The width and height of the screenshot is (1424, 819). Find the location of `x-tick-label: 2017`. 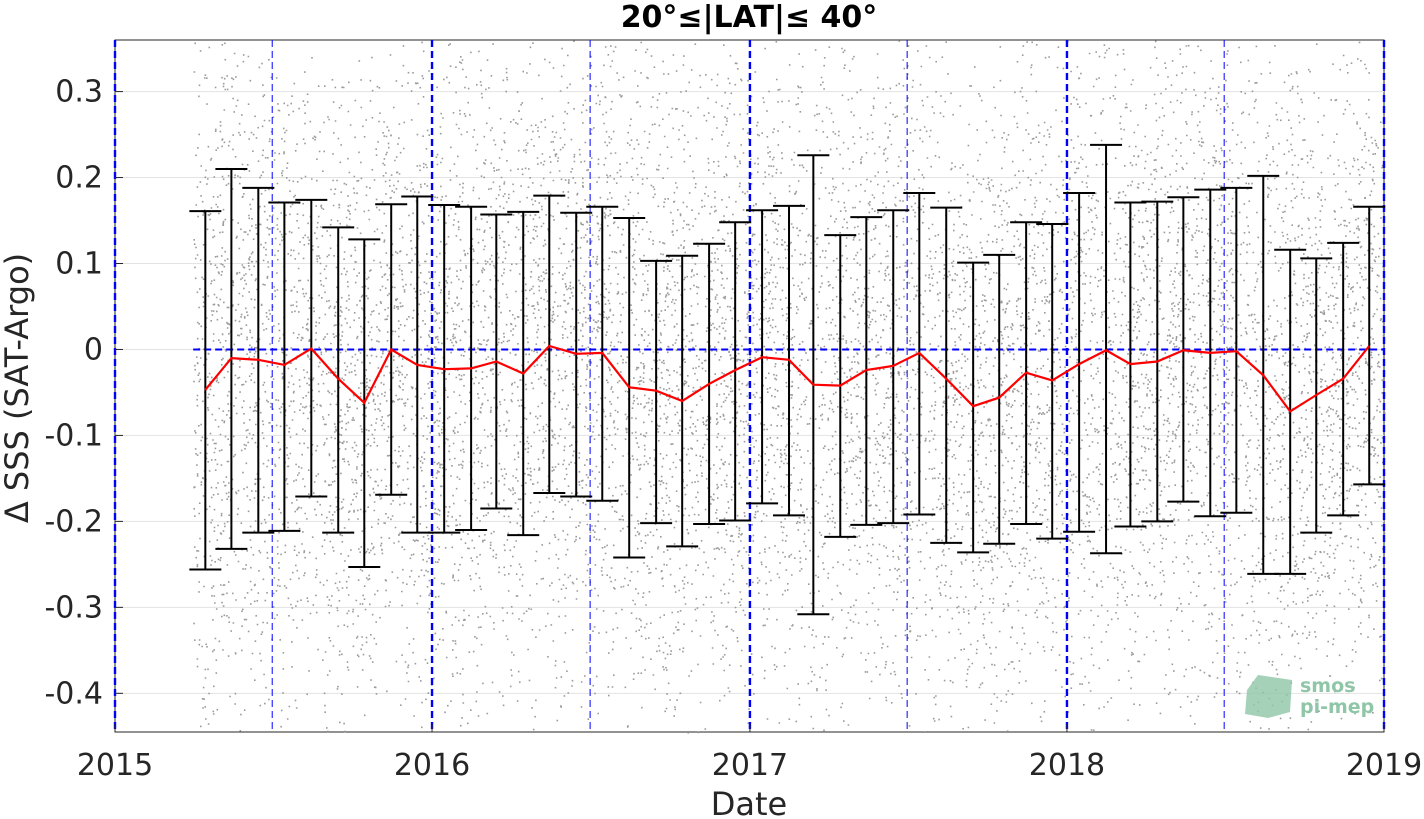

x-tick-label: 2017 is located at coordinates (750, 765).